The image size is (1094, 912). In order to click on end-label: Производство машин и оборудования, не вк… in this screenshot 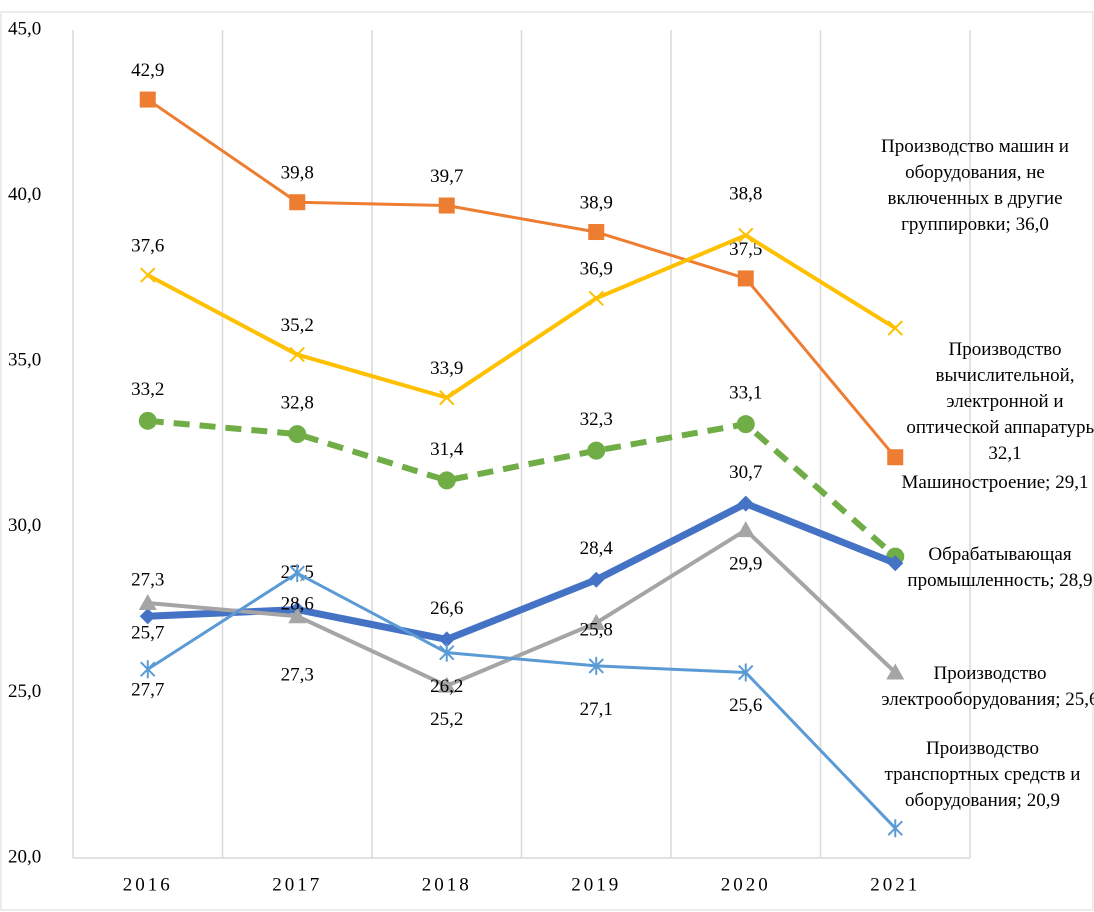, I will do `click(975, 185)`.